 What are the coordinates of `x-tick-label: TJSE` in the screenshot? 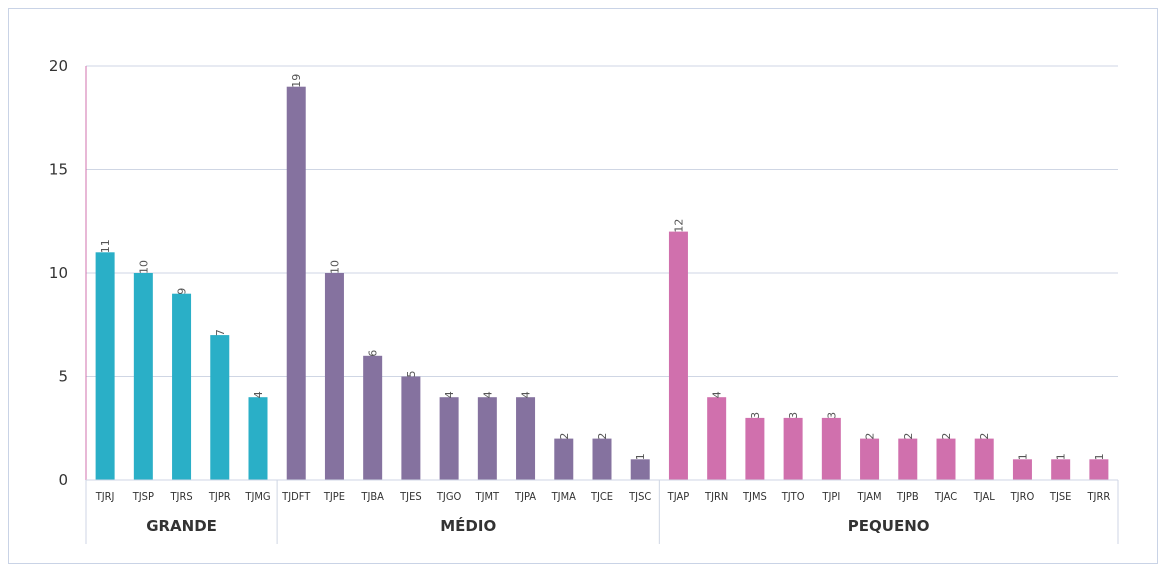 It's located at (1060, 496).